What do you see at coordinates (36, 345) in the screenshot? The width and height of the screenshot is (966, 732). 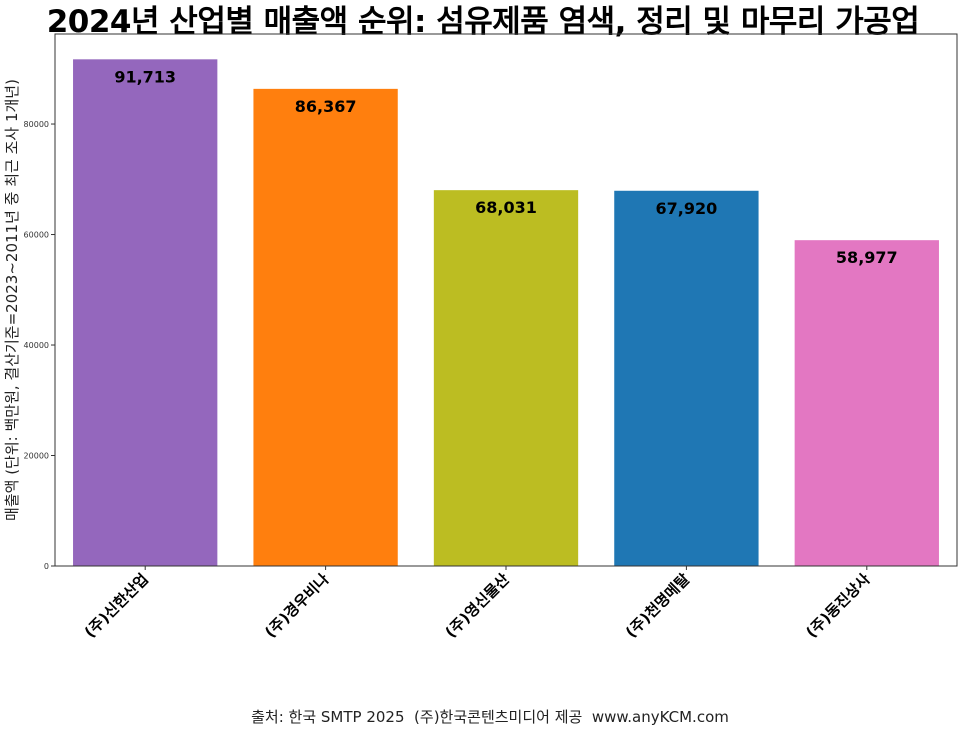 I see `y-tick-label-3: 40000` at bounding box center [36, 345].